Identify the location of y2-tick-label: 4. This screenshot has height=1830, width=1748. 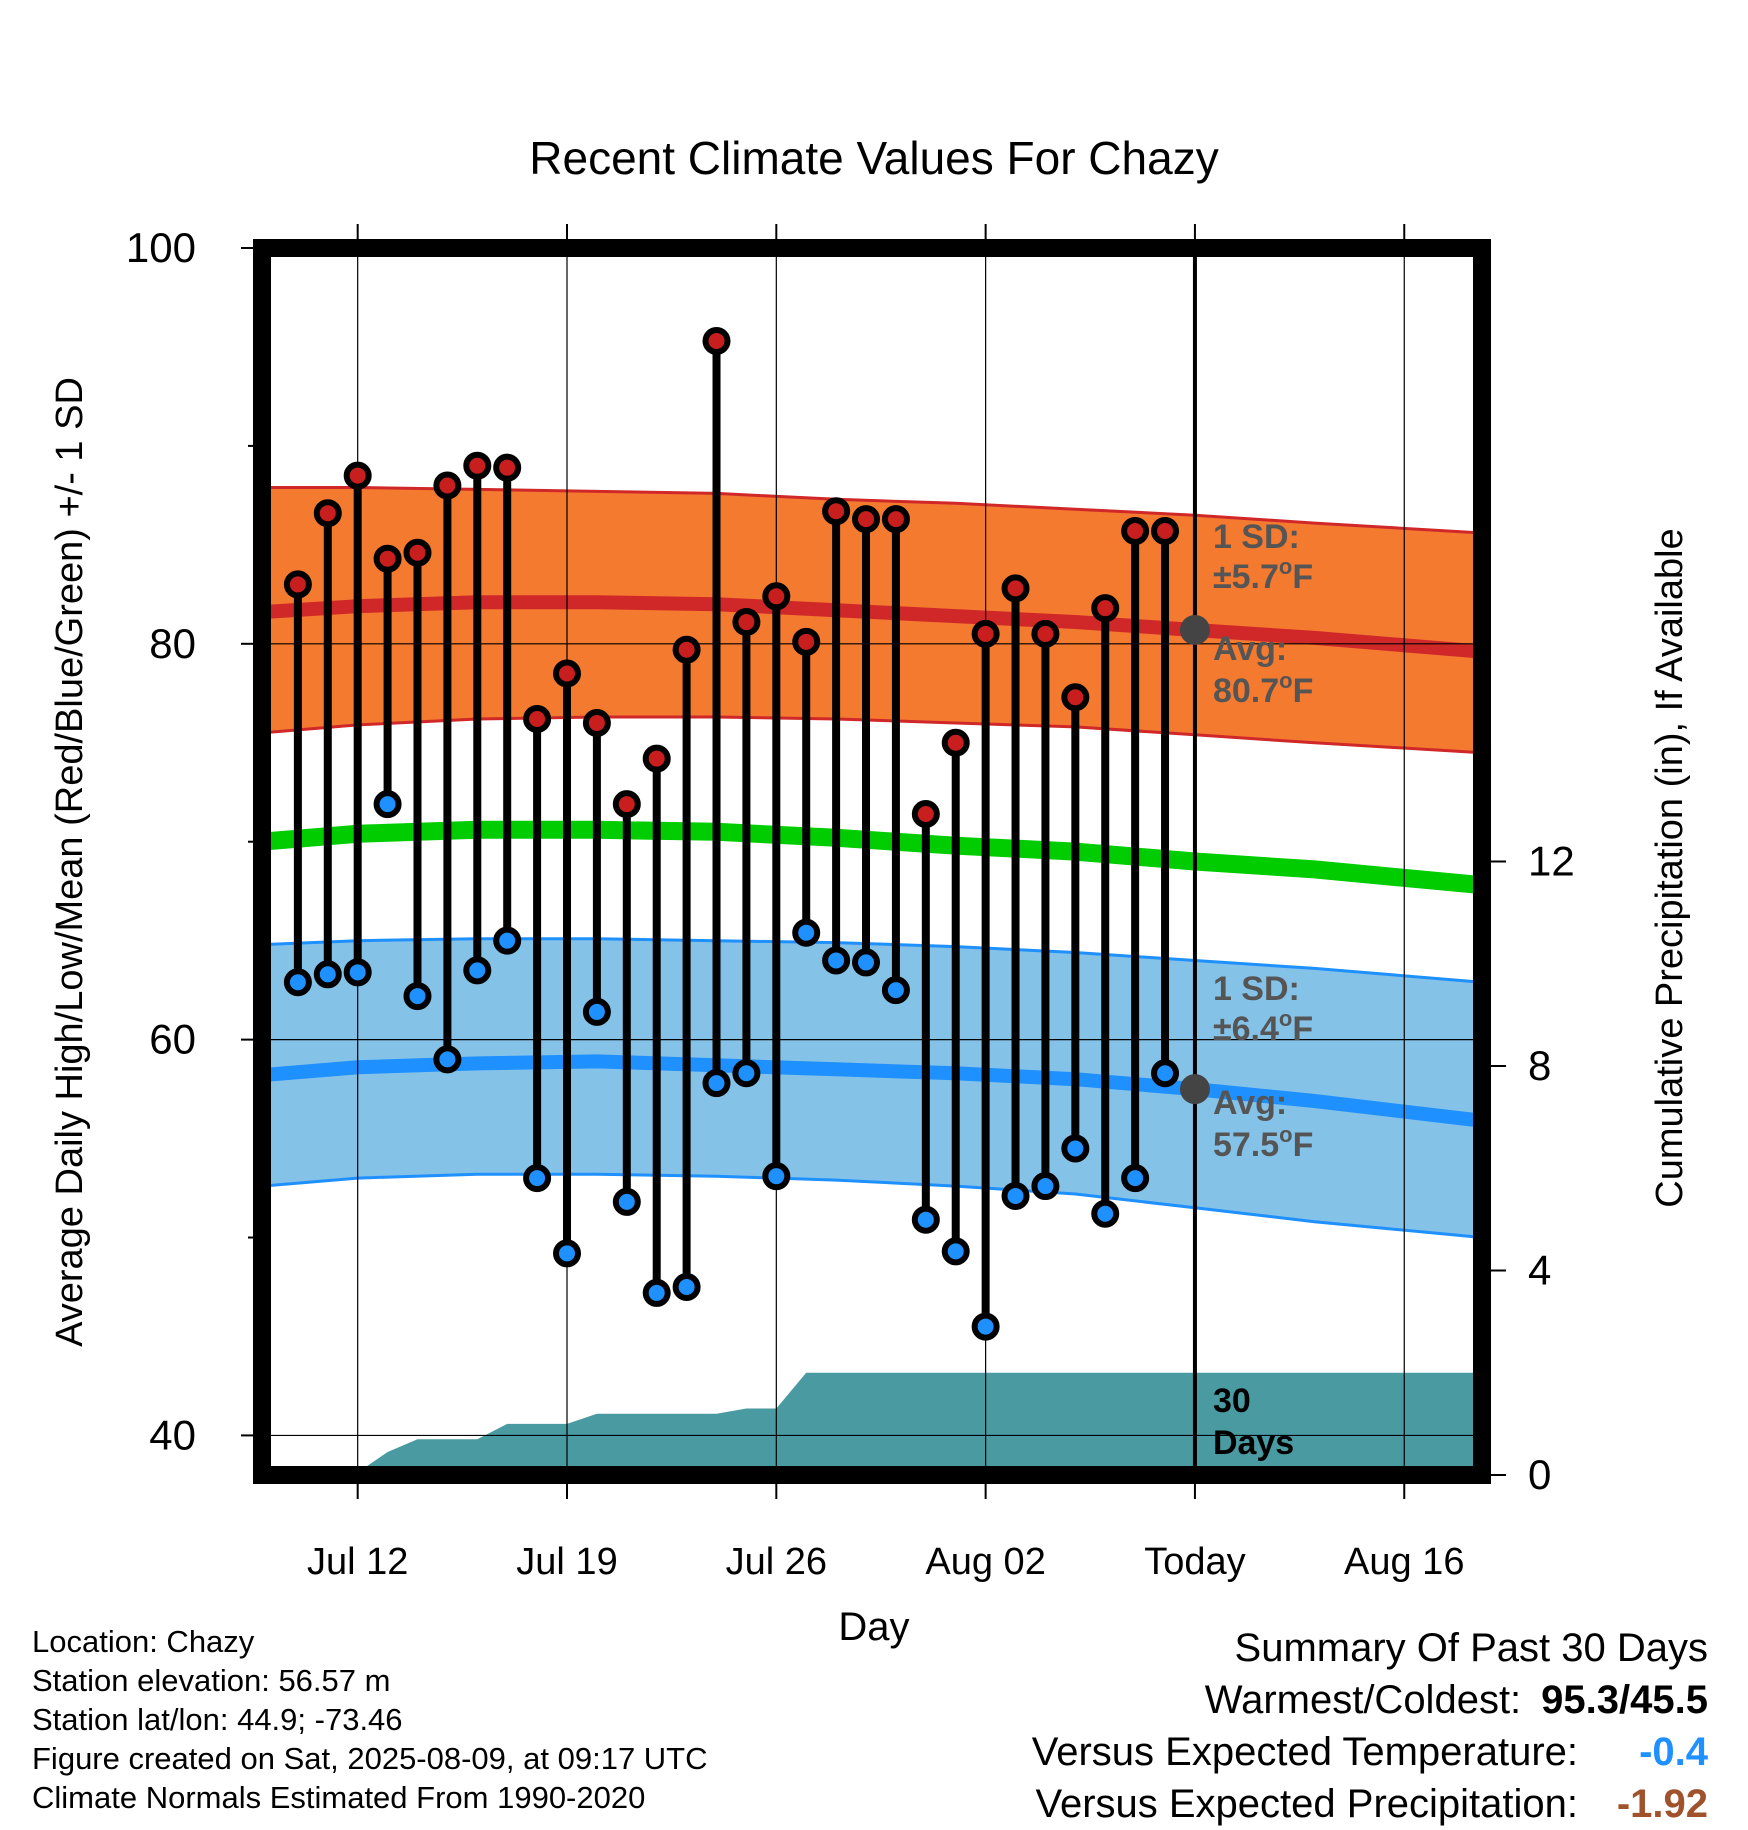
(1539, 1270).